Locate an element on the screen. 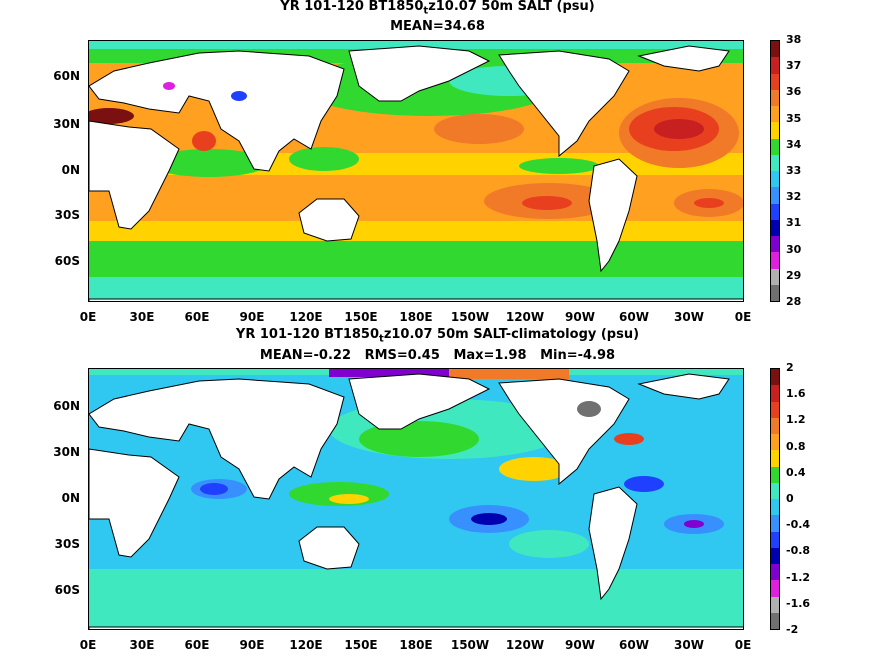 This screenshot has height=656, width=875. colorbar-tick-label: -1.2 is located at coordinates (798, 577).